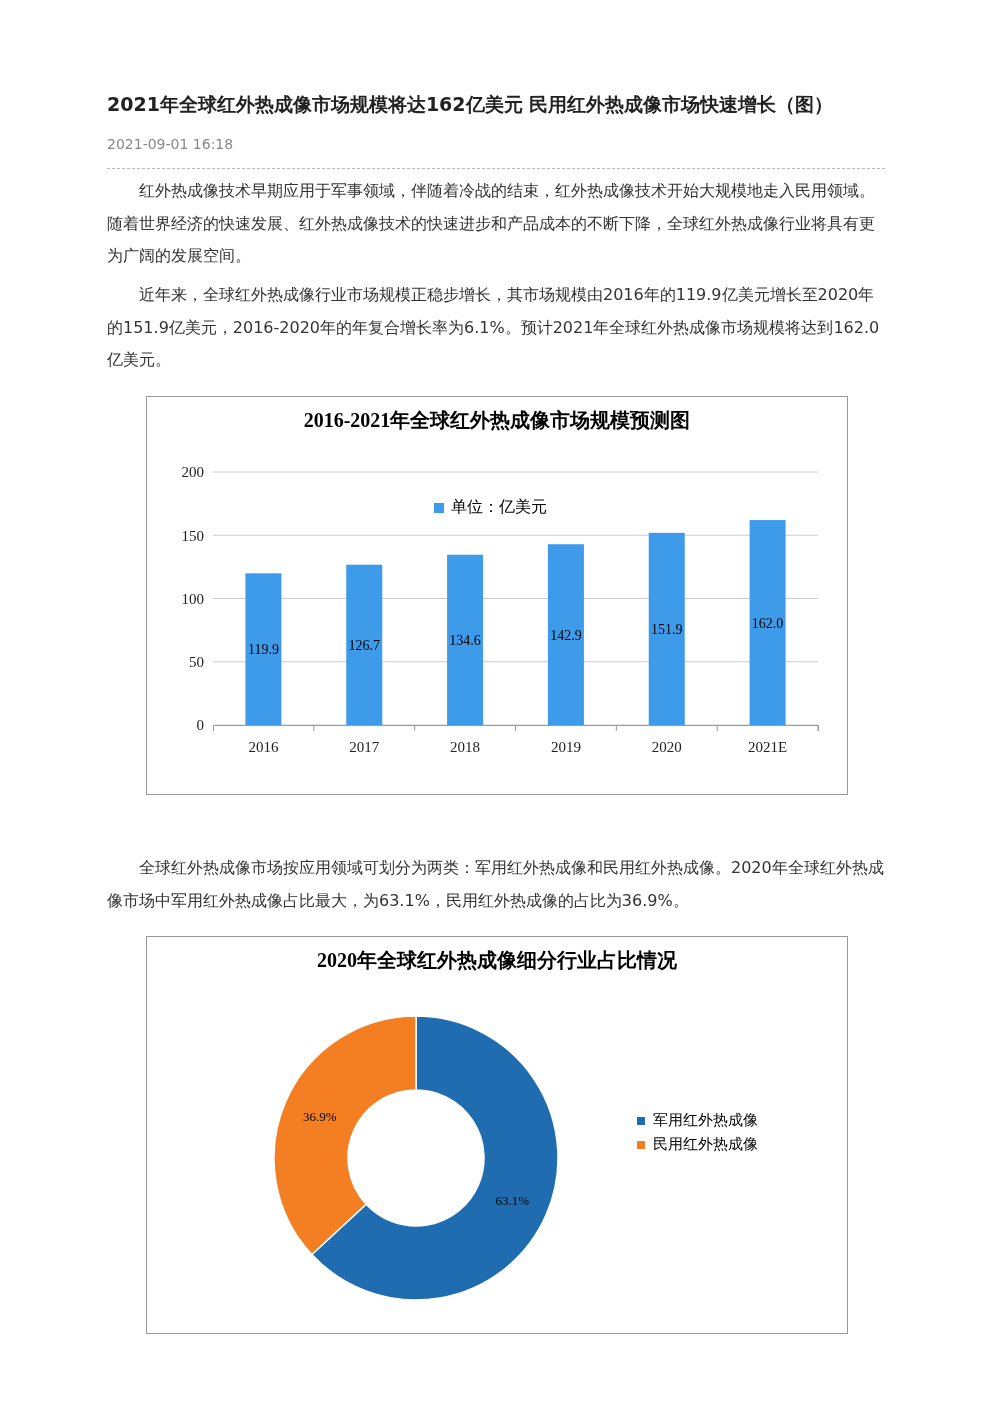  I want to click on data-label: 119.9, so click(263, 650).